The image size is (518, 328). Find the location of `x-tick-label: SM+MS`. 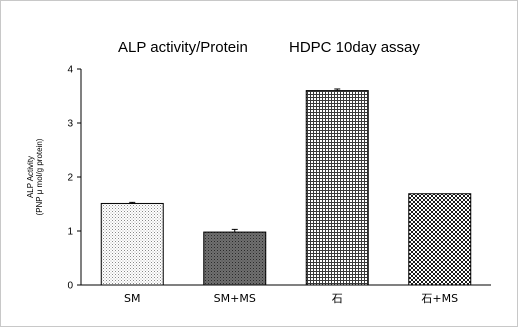

x-tick-label: SM+MS is located at coordinates (235, 298).